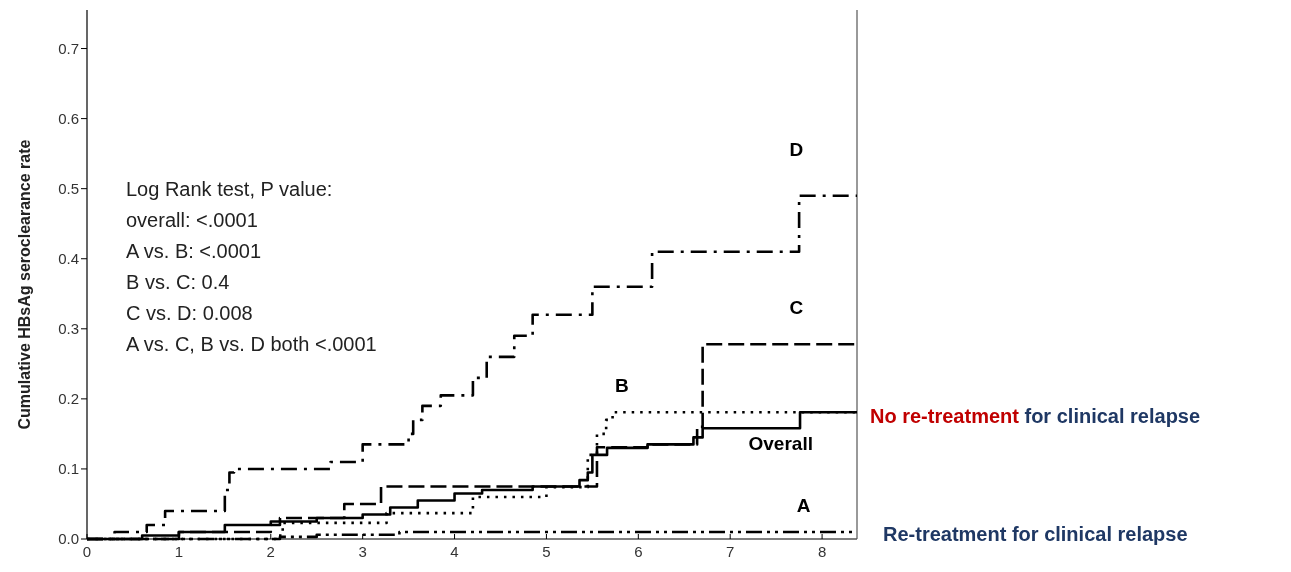  What do you see at coordinates (87, 551) in the screenshot?
I see `x-tick-label: 0` at bounding box center [87, 551].